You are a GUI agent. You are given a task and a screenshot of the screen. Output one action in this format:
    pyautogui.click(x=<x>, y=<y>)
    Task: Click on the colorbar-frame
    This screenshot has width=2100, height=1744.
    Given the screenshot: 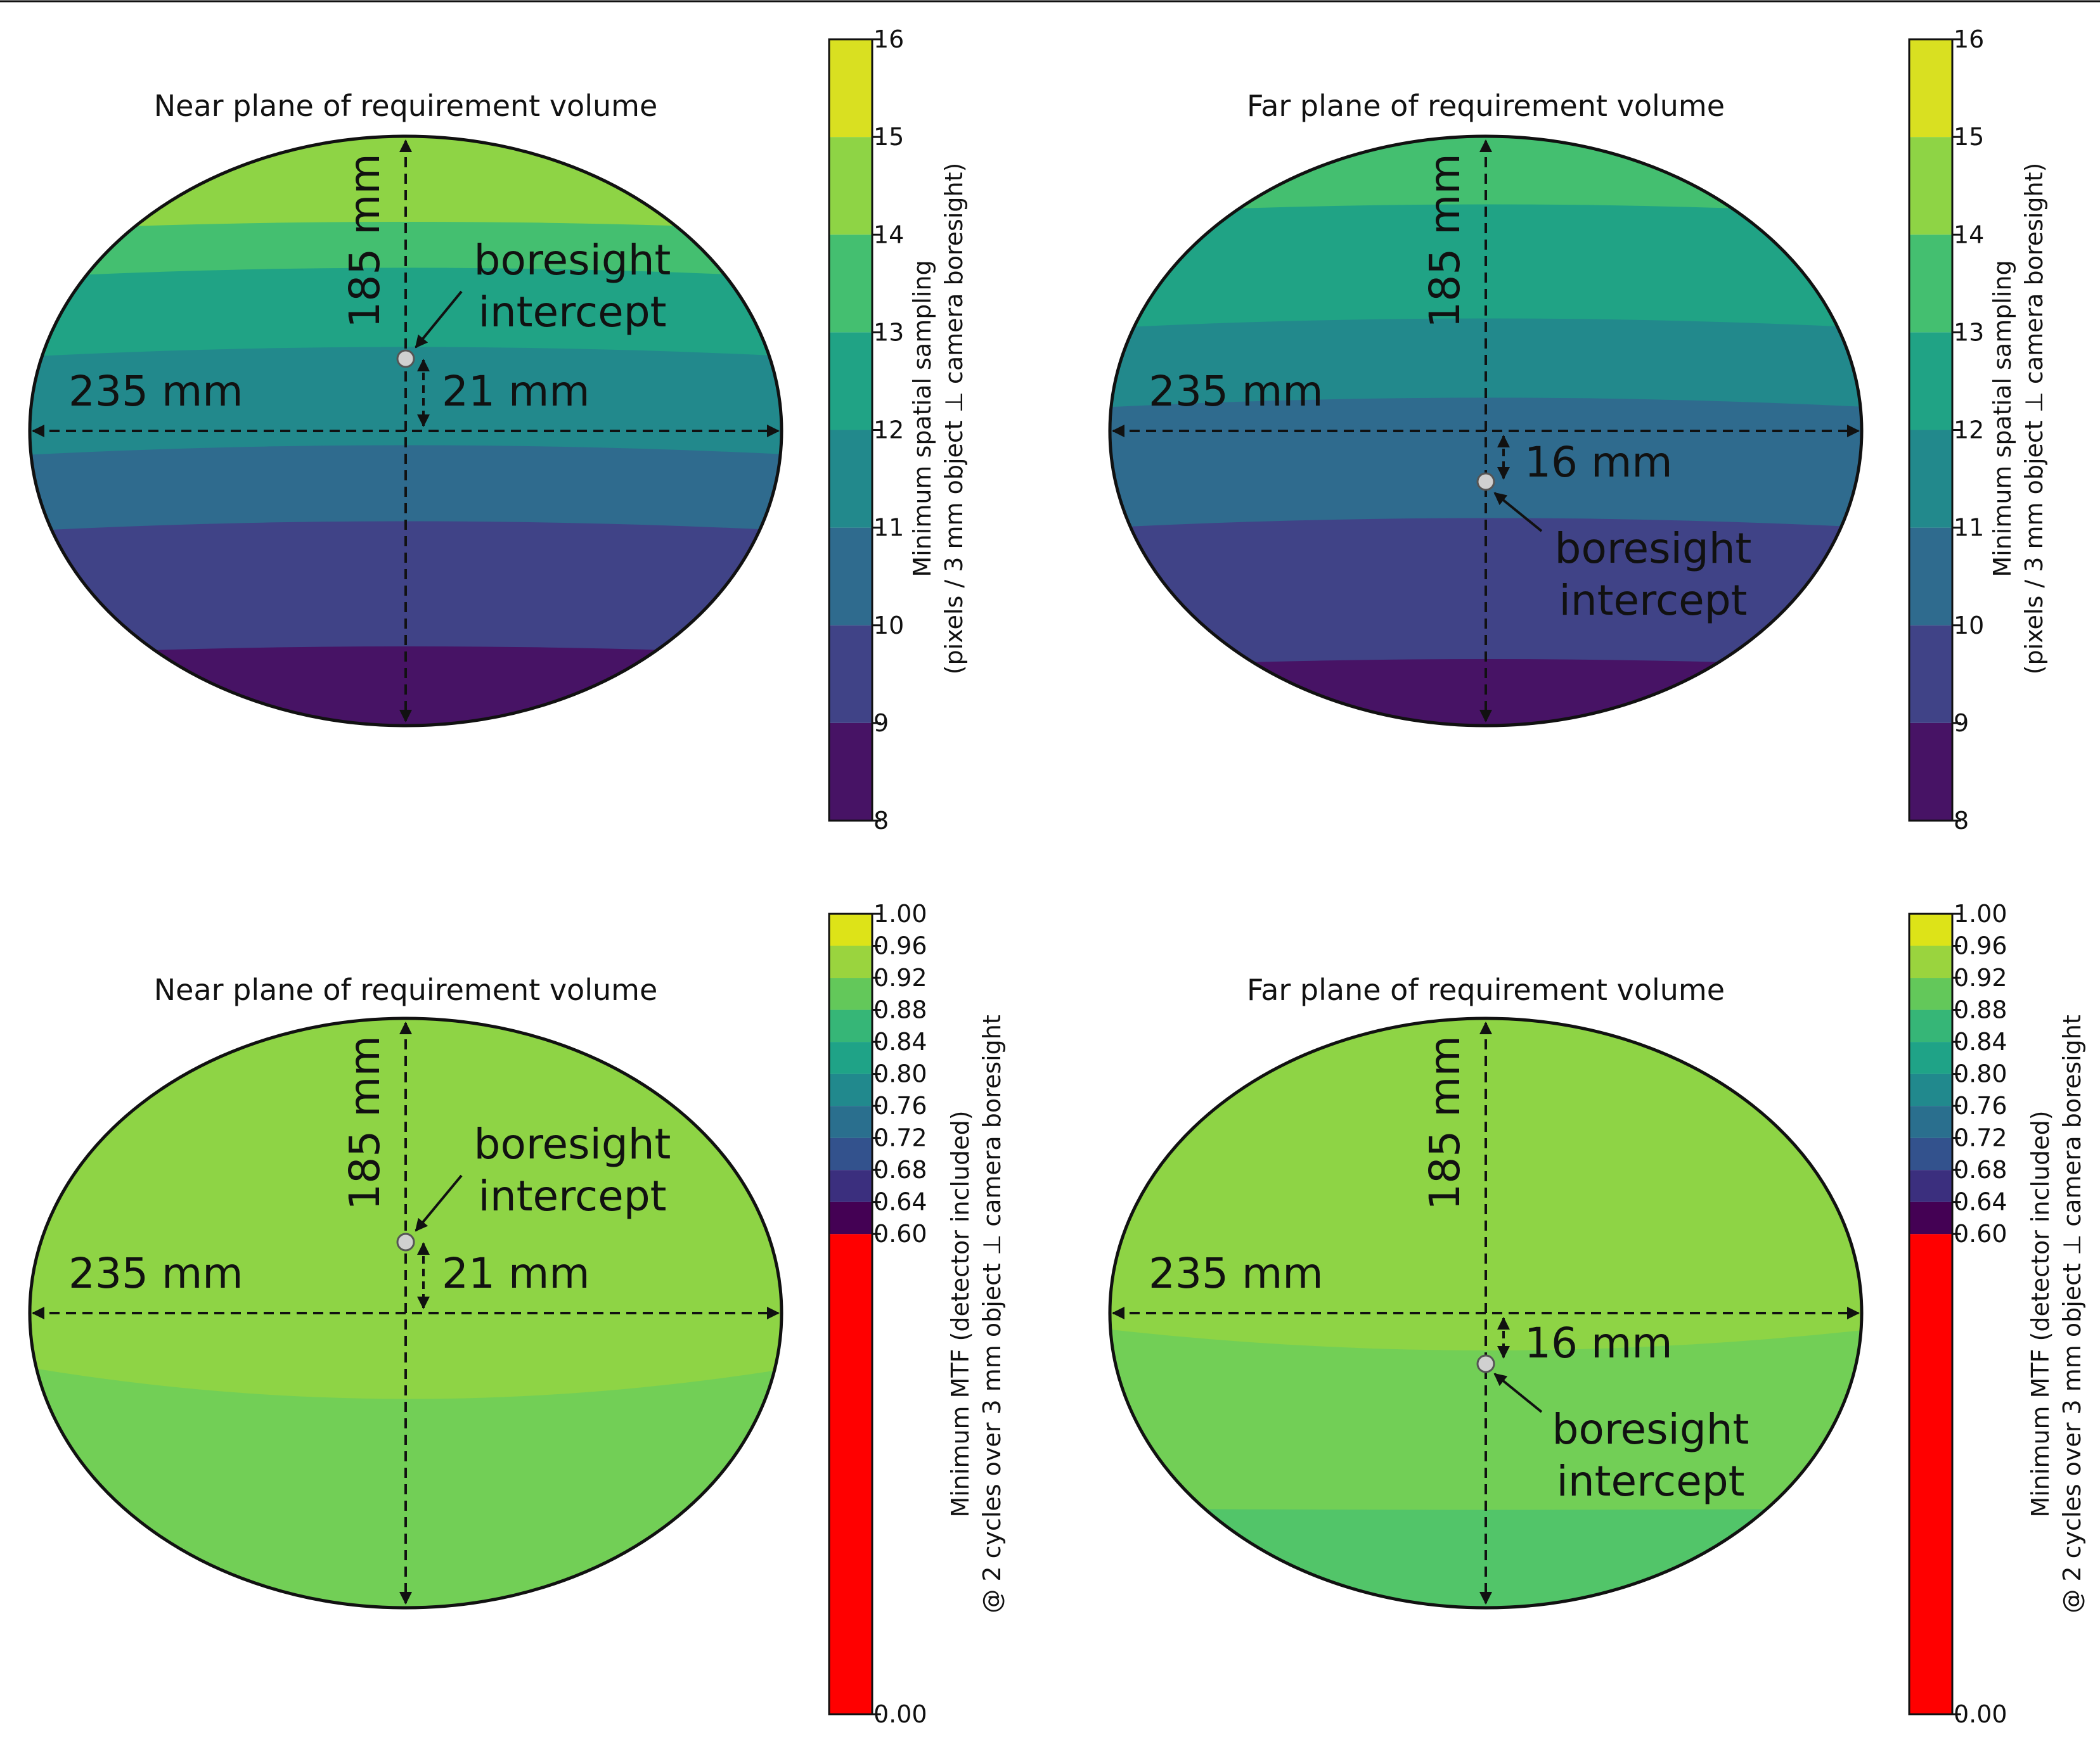 What is the action you would take?
    pyautogui.click(x=1931, y=1314)
    